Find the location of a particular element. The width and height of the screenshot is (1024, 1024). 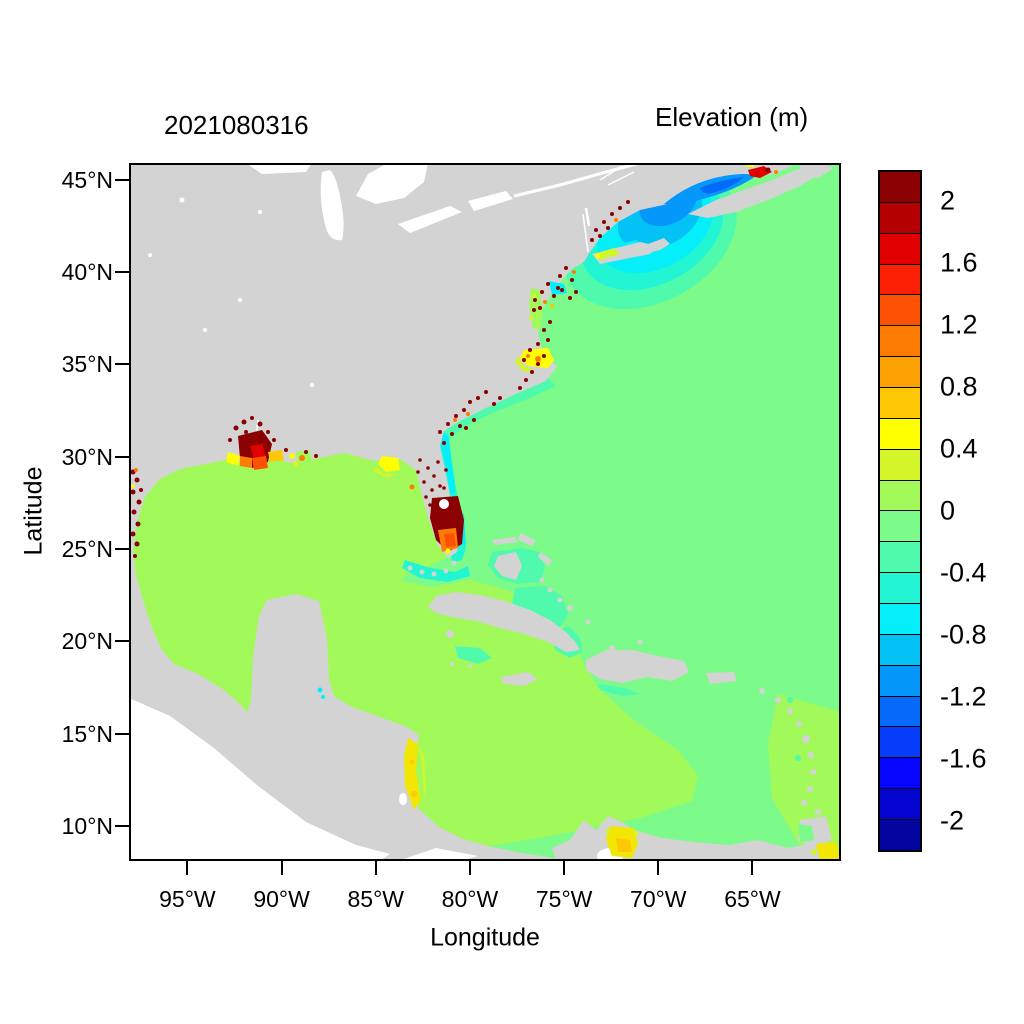

x-tick-label: 90°W is located at coordinates (281, 899).